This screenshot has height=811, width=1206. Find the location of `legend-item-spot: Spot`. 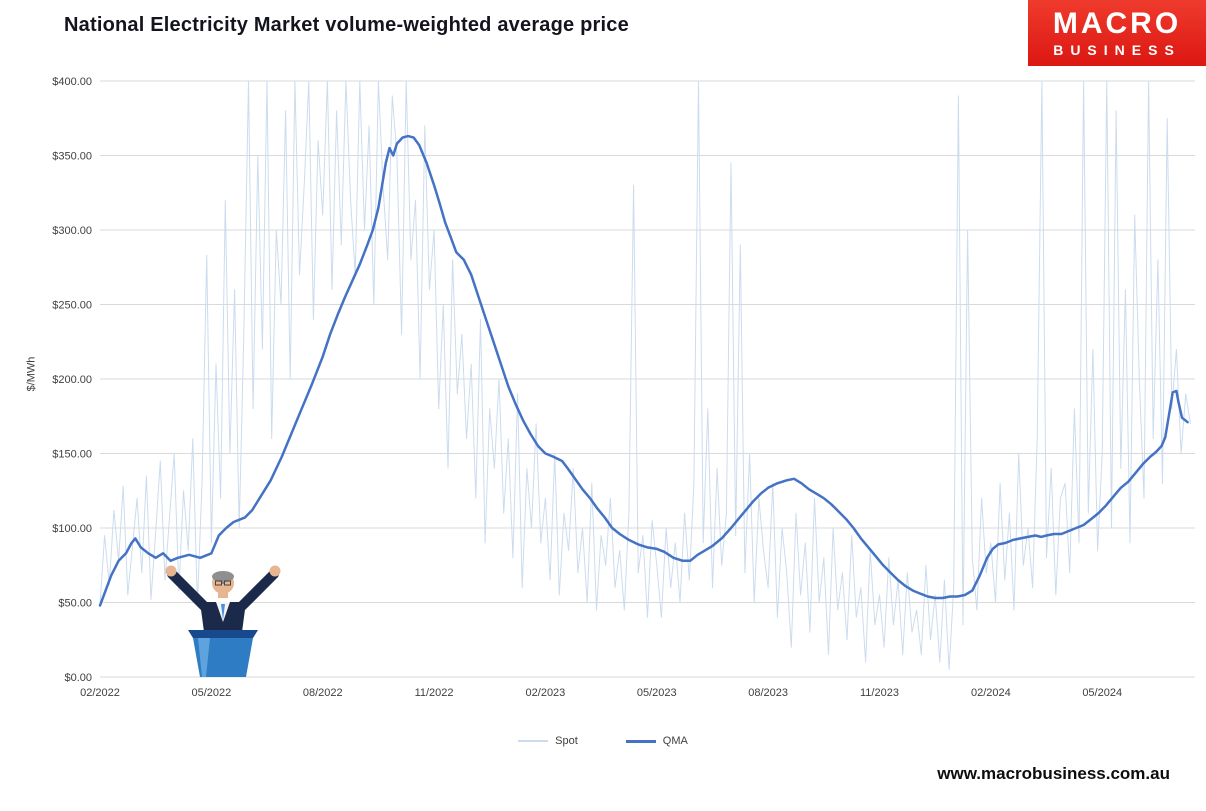

legend-item-spot: Spot is located at coordinates (548, 741).